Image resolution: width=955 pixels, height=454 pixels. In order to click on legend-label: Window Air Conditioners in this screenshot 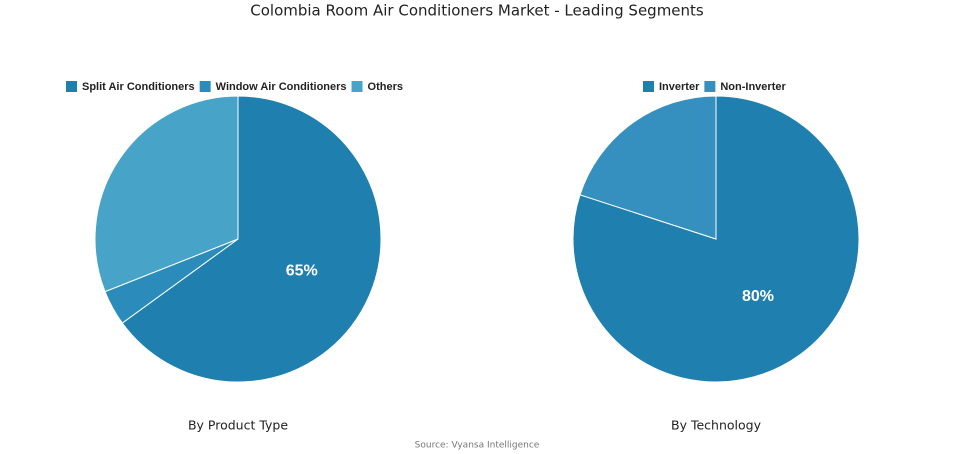, I will do `click(281, 87)`.